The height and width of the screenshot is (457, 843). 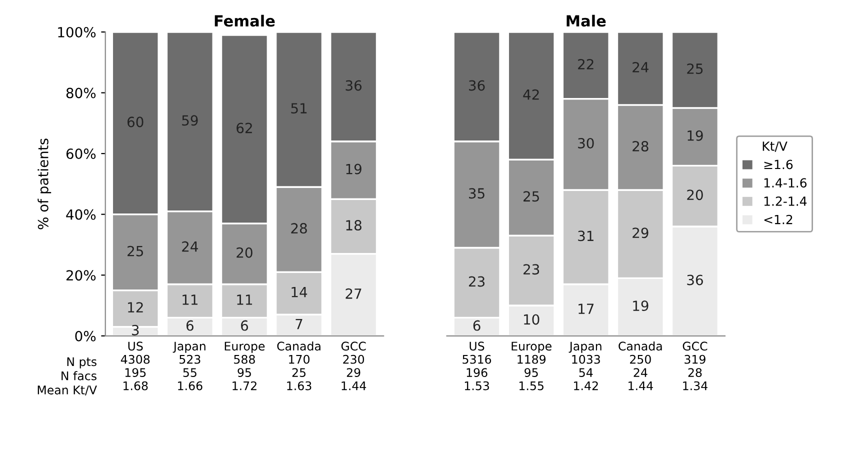 What do you see at coordinates (586, 64) in the screenshot?
I see `data-label: 22` at bounding box center [586, 64].